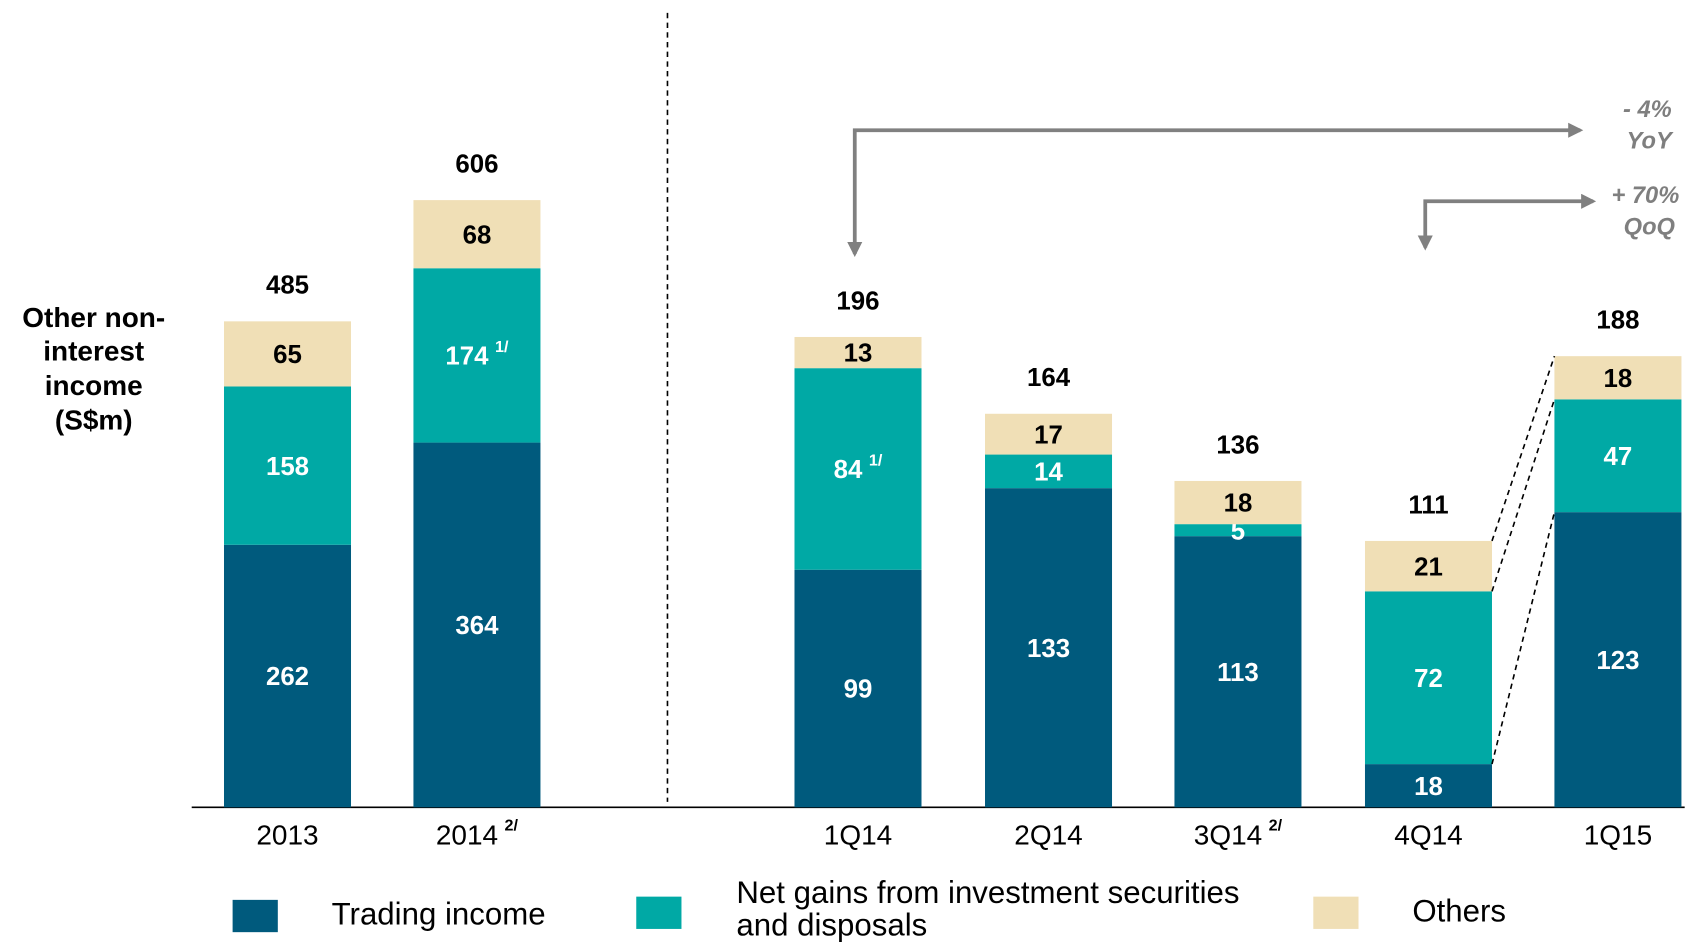  I want to click on x-tick-label: 1Q15, so click(1618, 835).